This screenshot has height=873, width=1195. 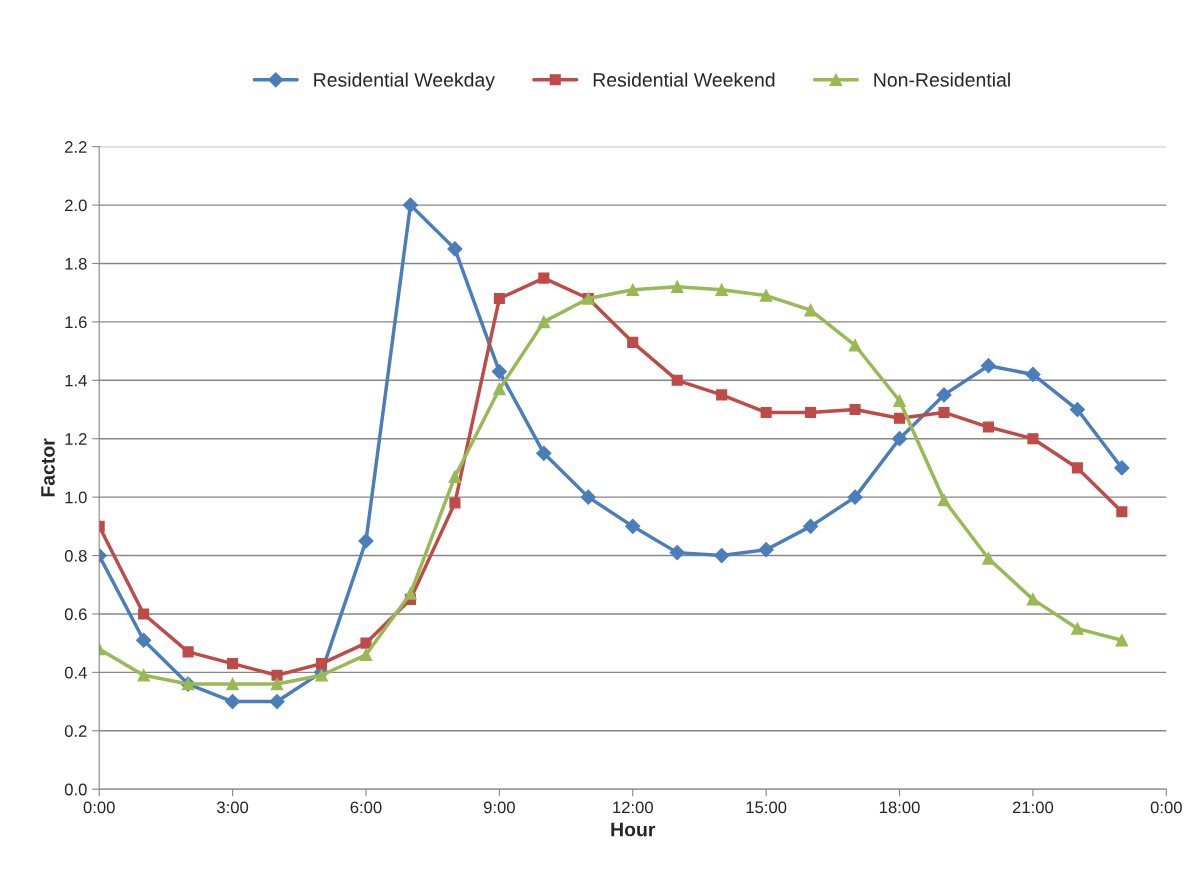 What do you see at coordinates (404, 81) in the screenshot?
I see `legend-label: Residential Weekday` at bounding box center [404, 81].